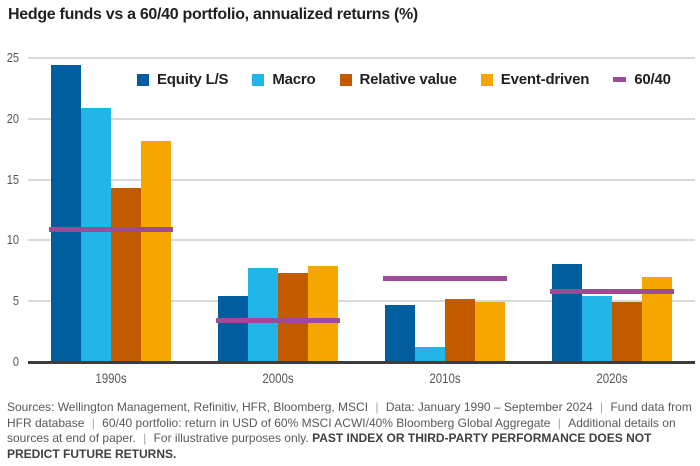  I want to click on y-tick-label: 5, so click(15, 301).